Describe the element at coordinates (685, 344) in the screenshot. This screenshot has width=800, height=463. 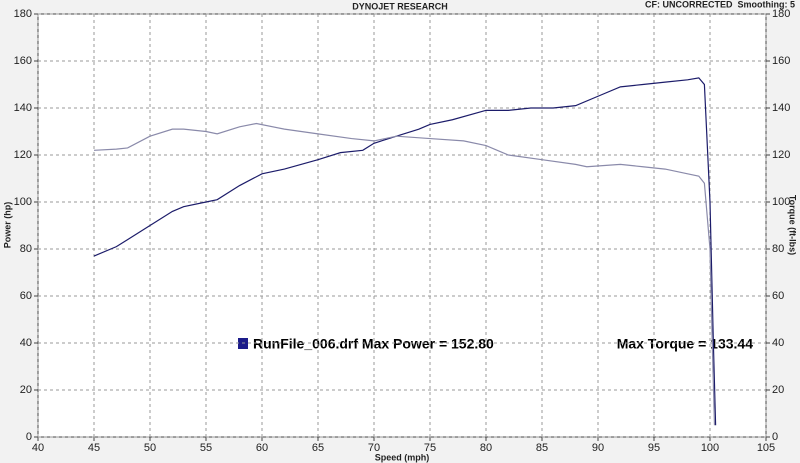
I see `annotation: Max Torque = 133.44` at that location.